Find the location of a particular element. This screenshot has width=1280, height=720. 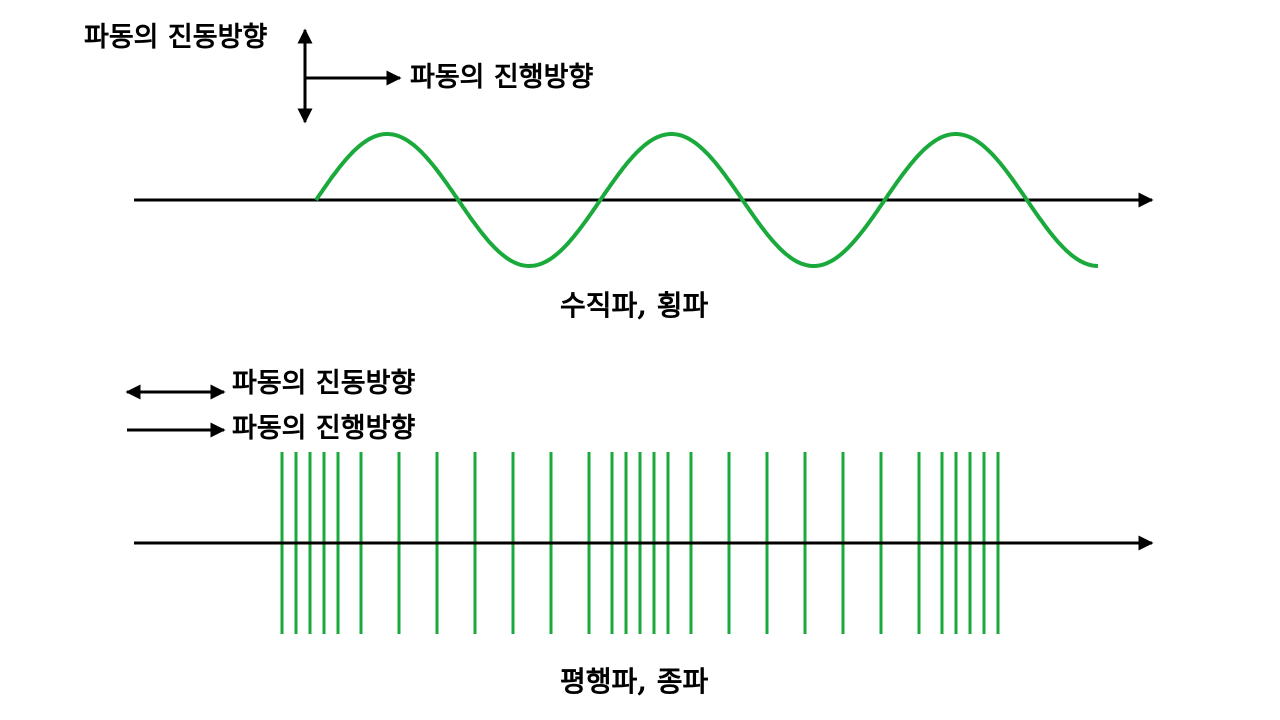

longitudinal-vibration-label: 파동의 진동방향 is located at coordinates (324, 383).